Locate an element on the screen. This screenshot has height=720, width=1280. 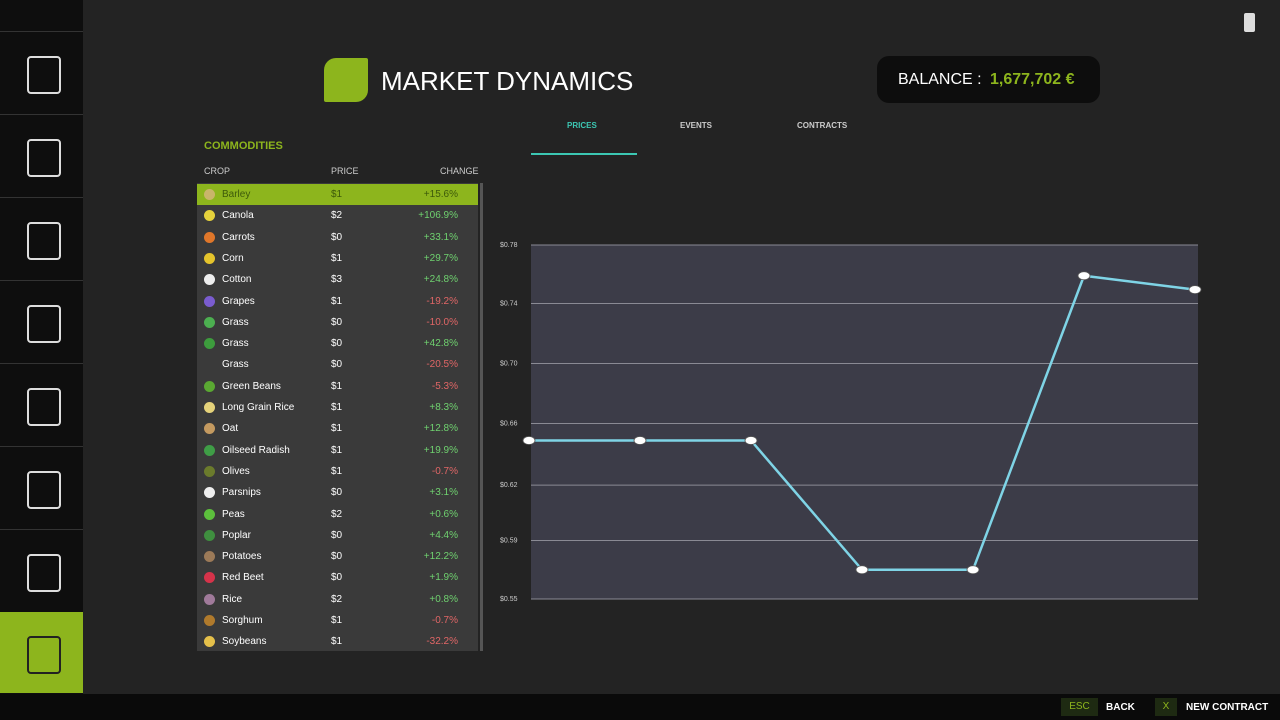
crop-change: +12.2% is located at coordinates (440, 557).